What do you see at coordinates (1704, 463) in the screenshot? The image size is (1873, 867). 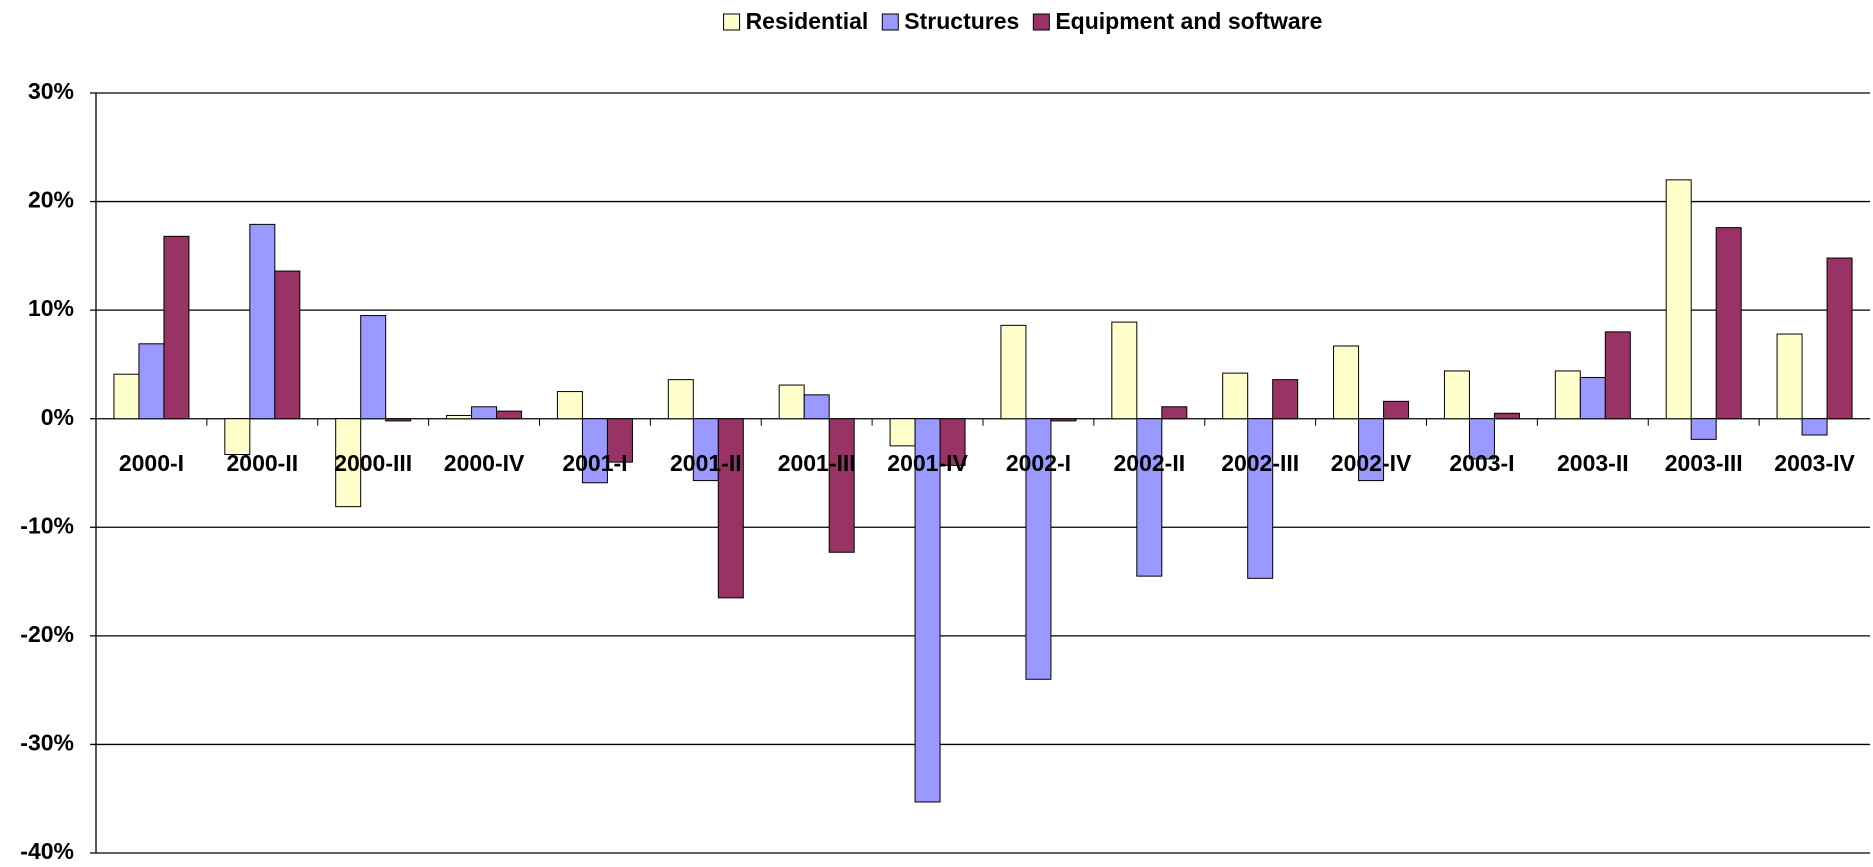 I see `x-tick-label: 2003-III` at bounding box center [1704, 463].